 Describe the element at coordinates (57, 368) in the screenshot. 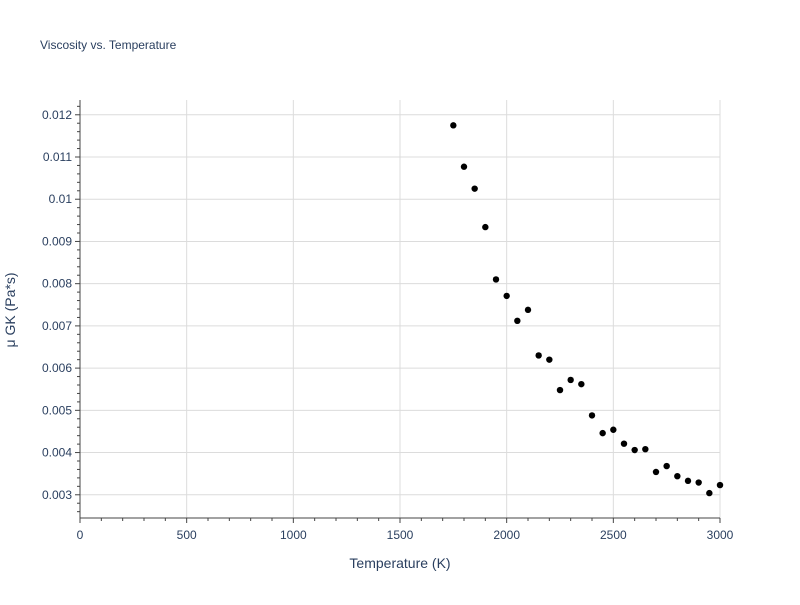

I see `y-tick-label: 0.006` at that location.